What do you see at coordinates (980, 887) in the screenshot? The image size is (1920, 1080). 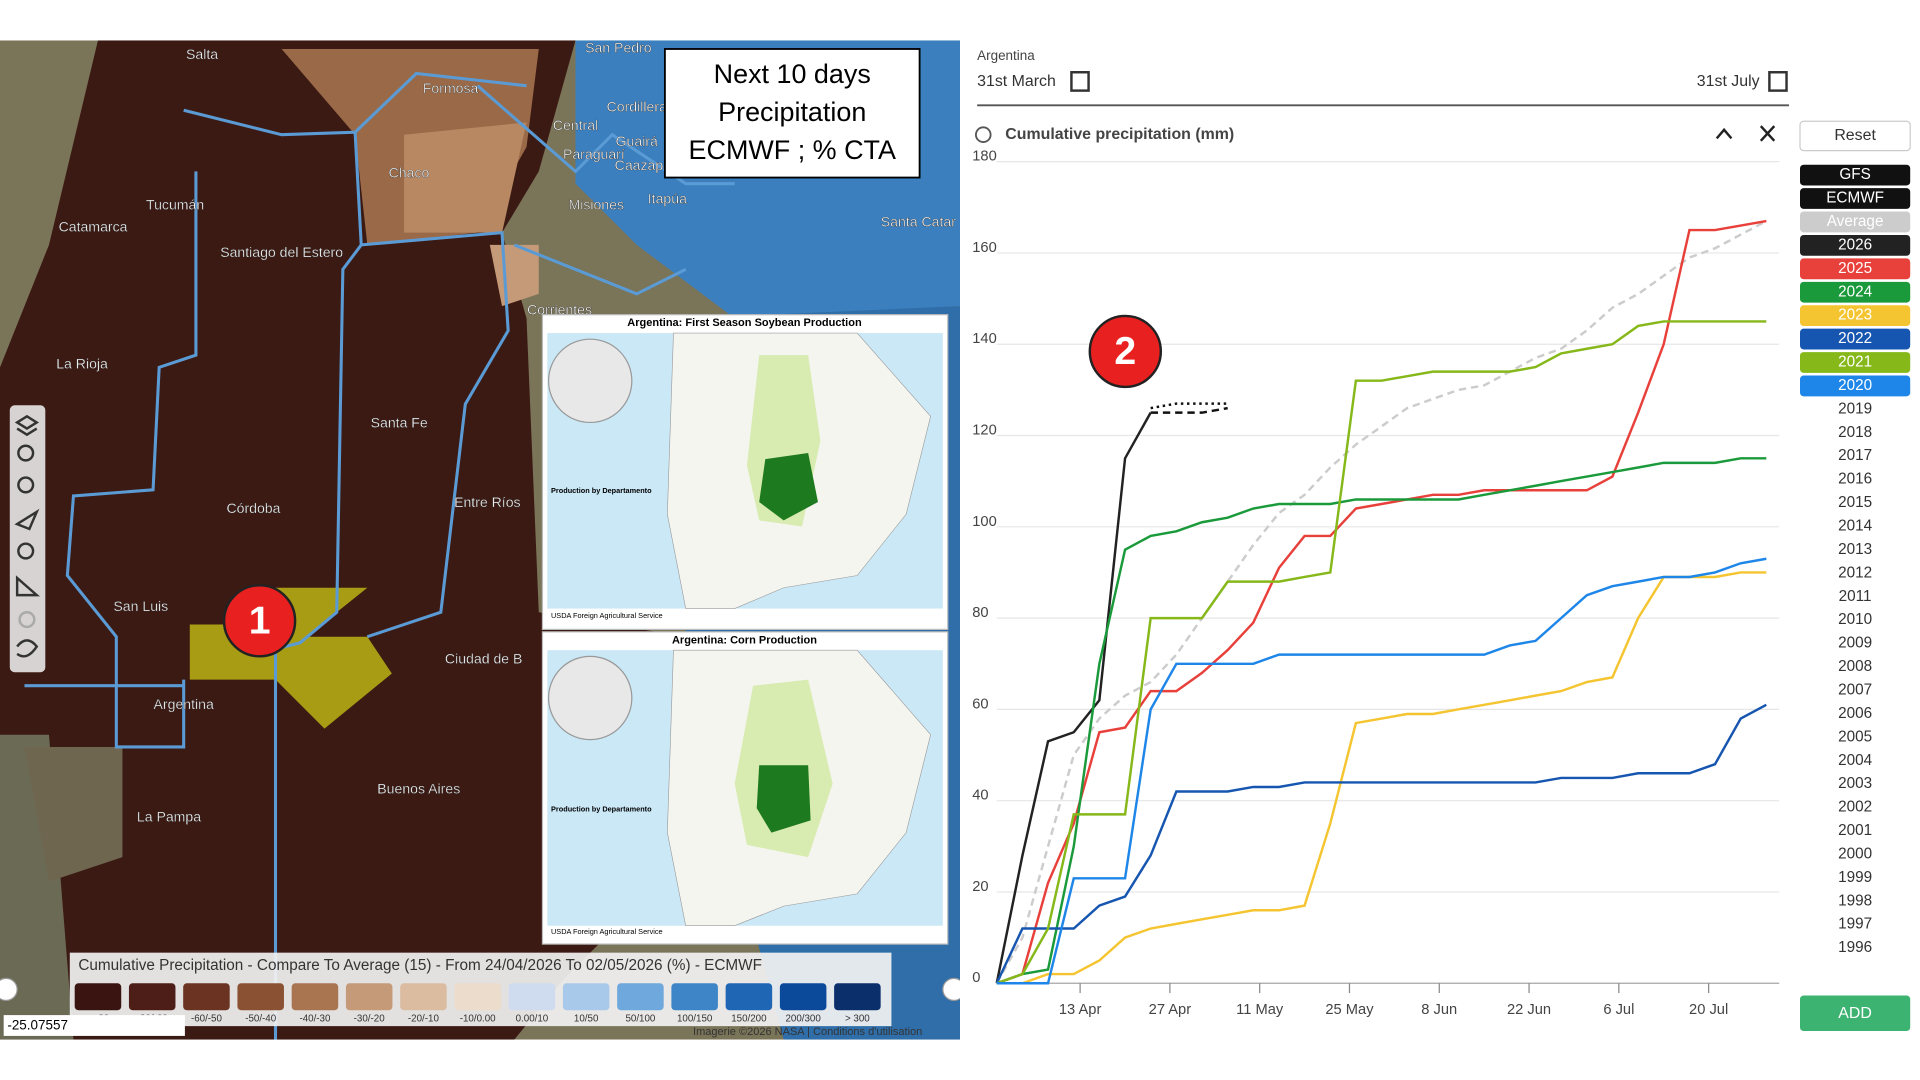 I see `y-tick-label: 20` at bounding box center [980, 887].